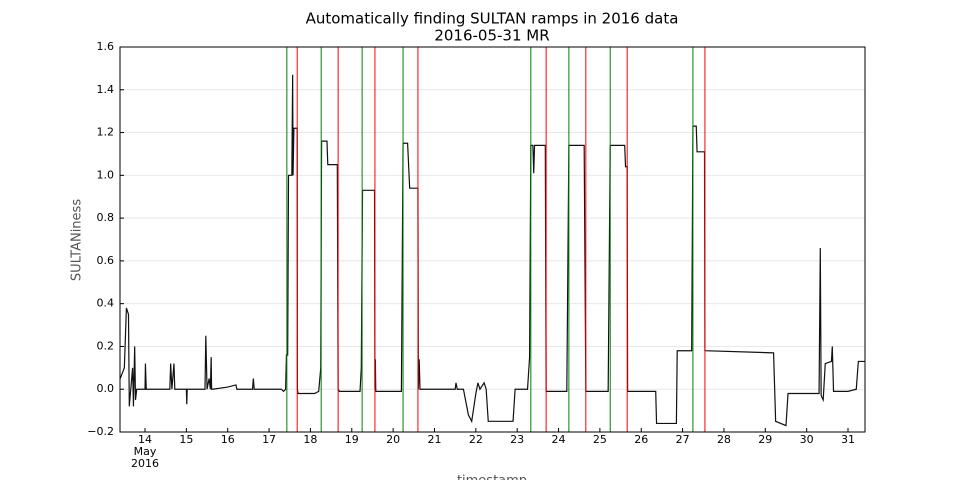  I want to click on y-tick-label: 0.8, so click(106, 217).